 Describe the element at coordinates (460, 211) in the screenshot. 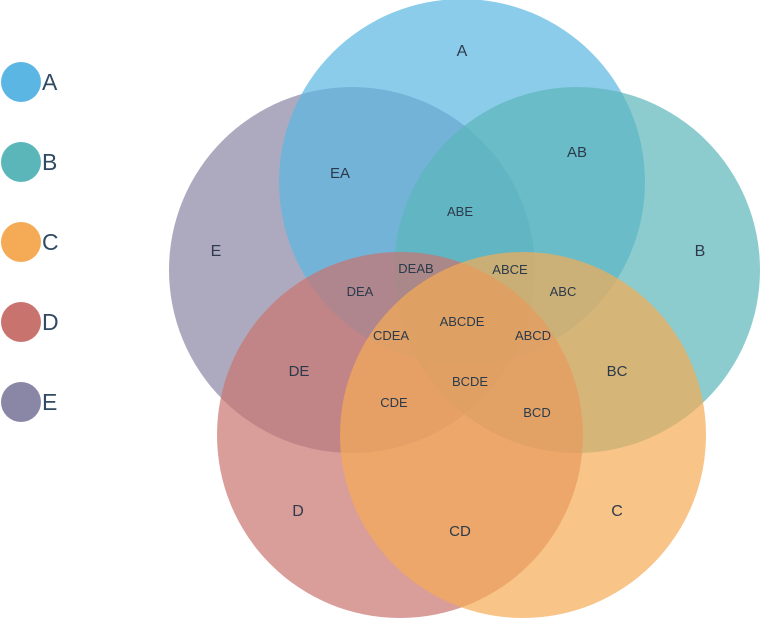

I see `region-label-abe: ABE` at that location.